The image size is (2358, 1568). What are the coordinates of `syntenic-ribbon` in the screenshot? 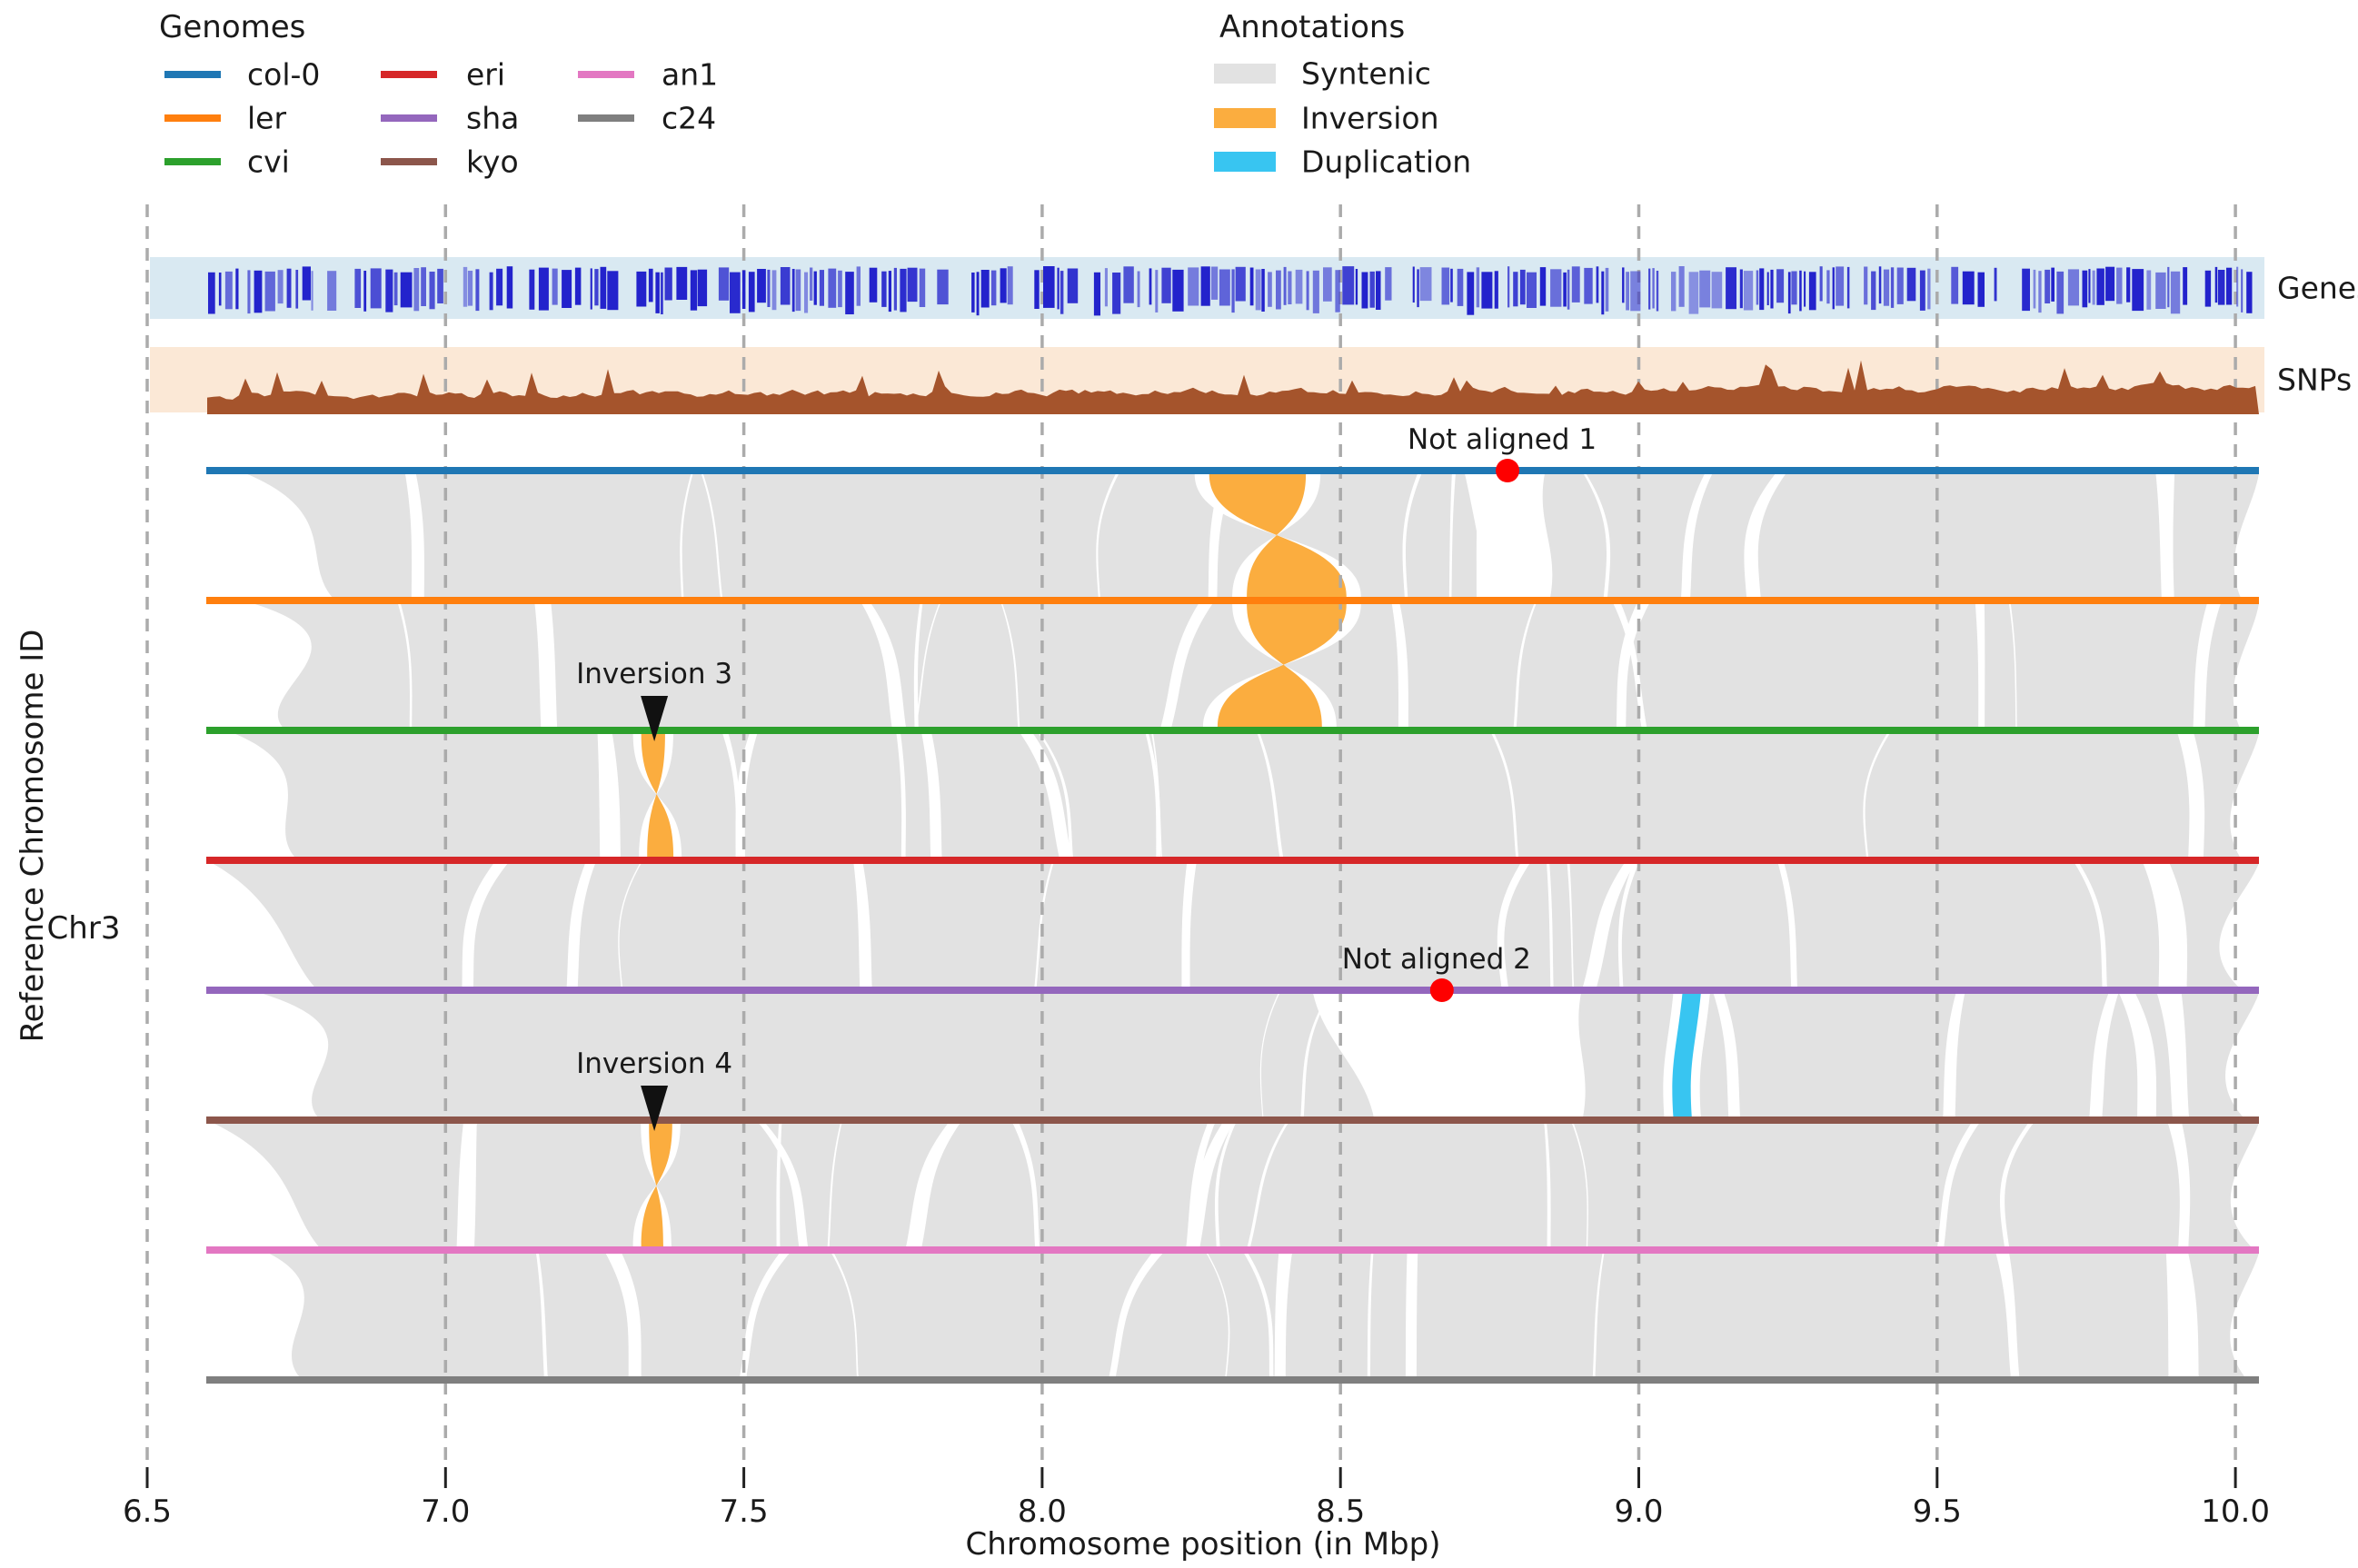 It's located at (1246, 795).